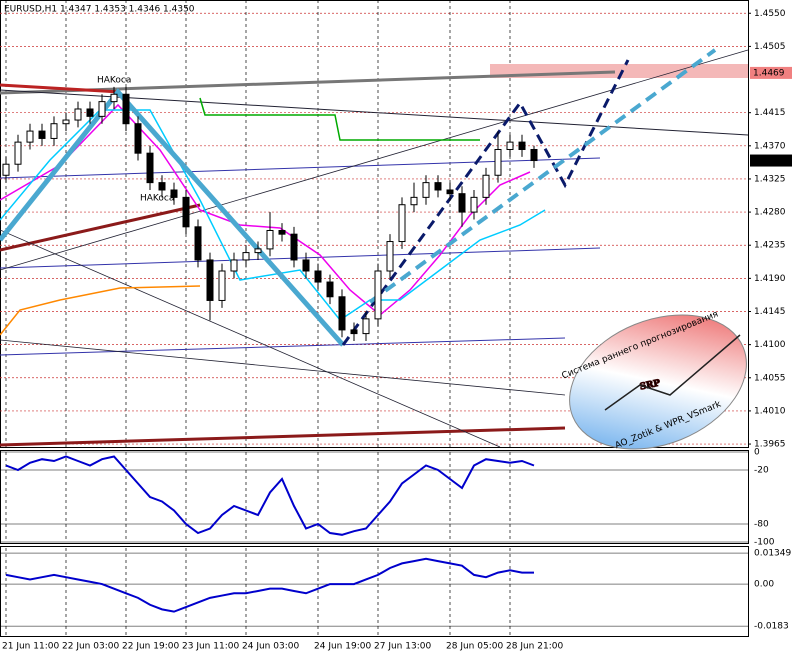 This screenshot has width=792, height=654. I want to click on y-tick-label: 1.4325, so click(770, 179).